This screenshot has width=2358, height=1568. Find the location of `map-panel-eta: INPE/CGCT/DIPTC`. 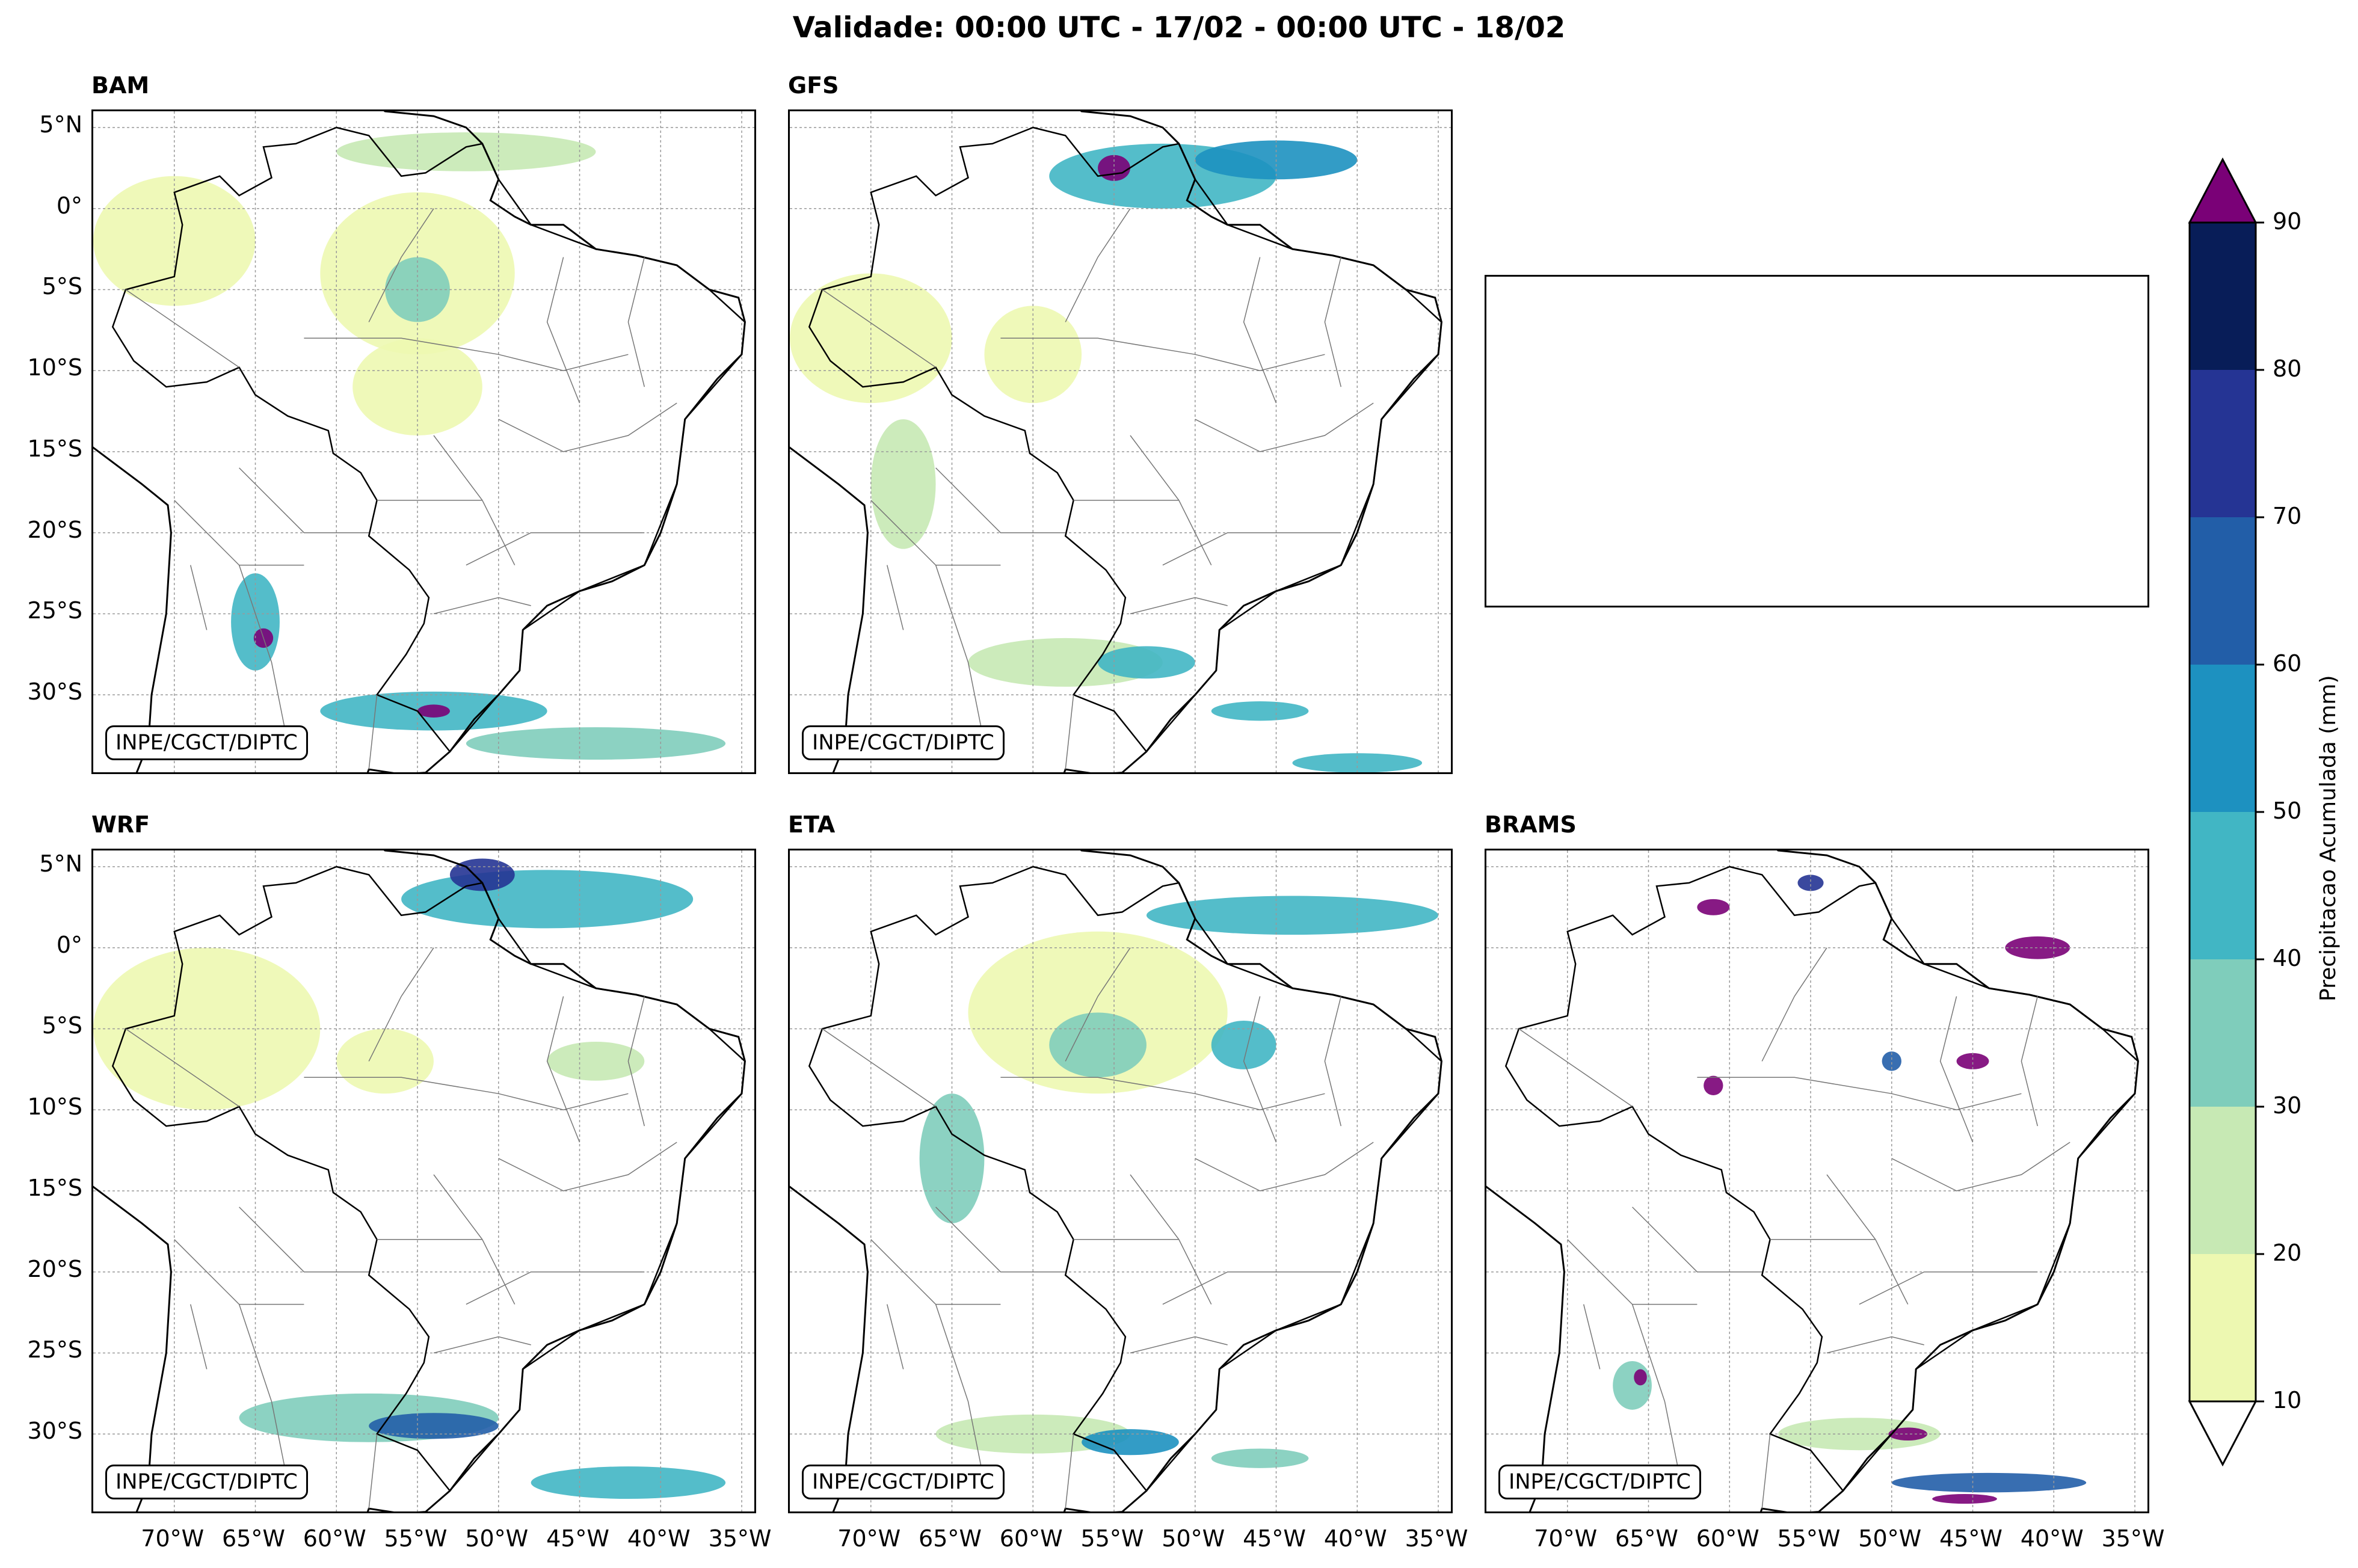

map-panel-eta: INPE/CGCT/DIPTC is located at coordinates (1120, 1181).